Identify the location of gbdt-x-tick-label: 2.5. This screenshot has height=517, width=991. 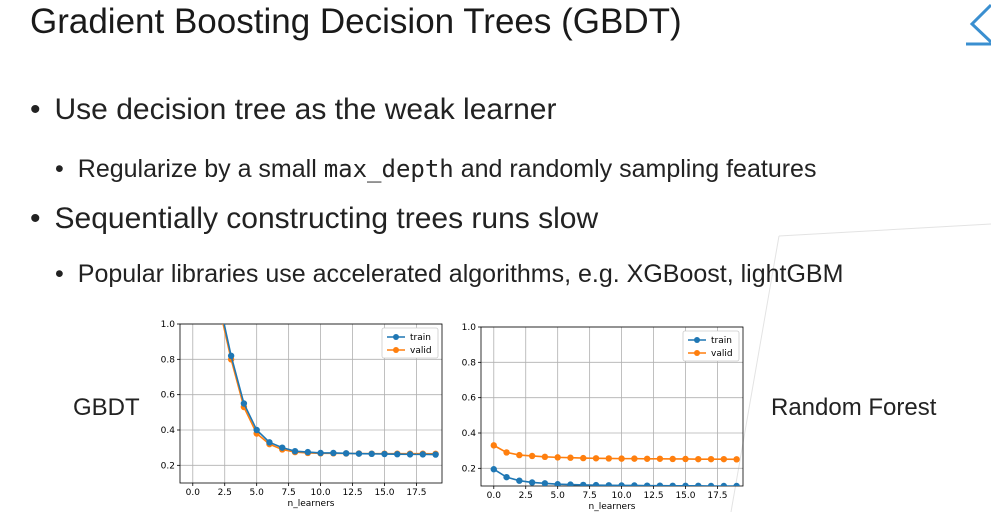
(225, 493).